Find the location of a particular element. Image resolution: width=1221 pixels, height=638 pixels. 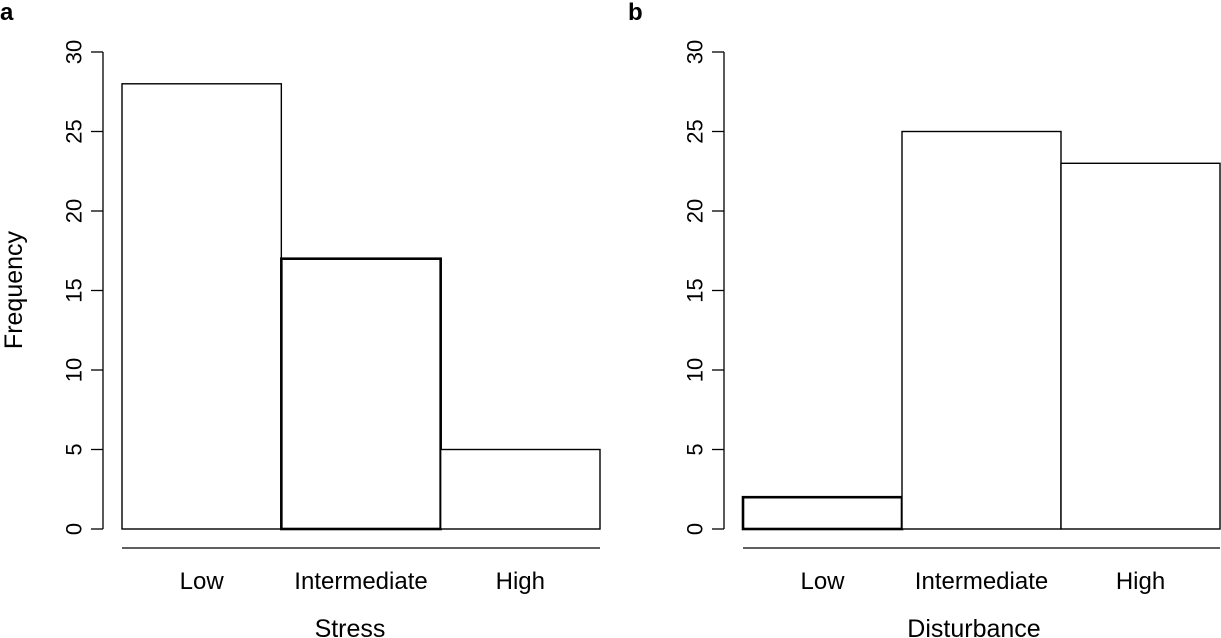

x-axis-title: Disturbance is located at coordinates (973, 626).